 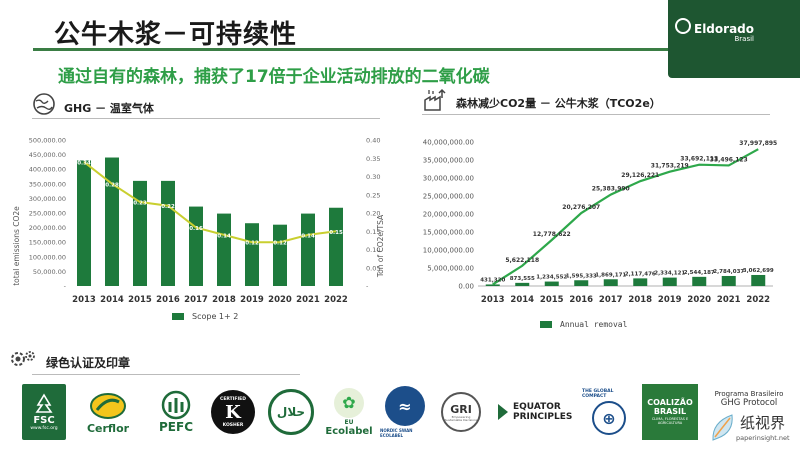 What do you see at coordinates (196, 229) in the screenshot?
I see `intensity-value-label: 0.16` at bounding box center [196, 229].